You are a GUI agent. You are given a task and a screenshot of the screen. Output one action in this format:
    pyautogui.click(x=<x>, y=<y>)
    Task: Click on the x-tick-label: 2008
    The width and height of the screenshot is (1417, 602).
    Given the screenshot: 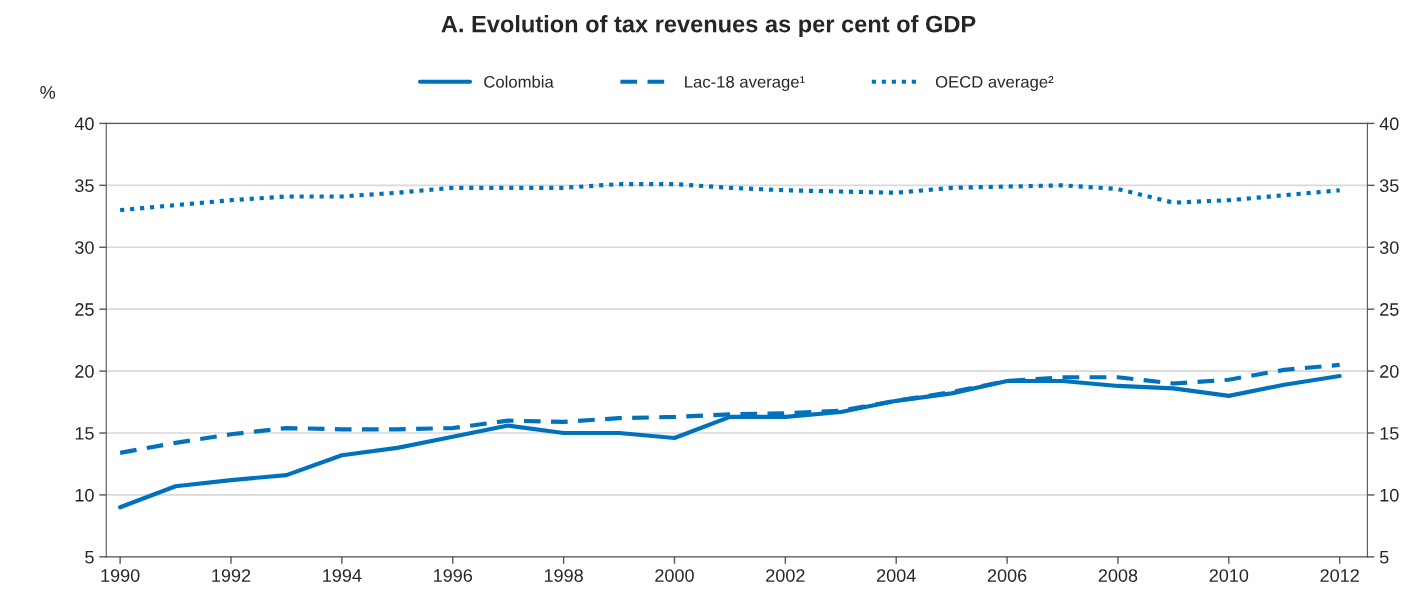 What is the action you would take?
    pyautogui.click(x=1118, y=575)
    